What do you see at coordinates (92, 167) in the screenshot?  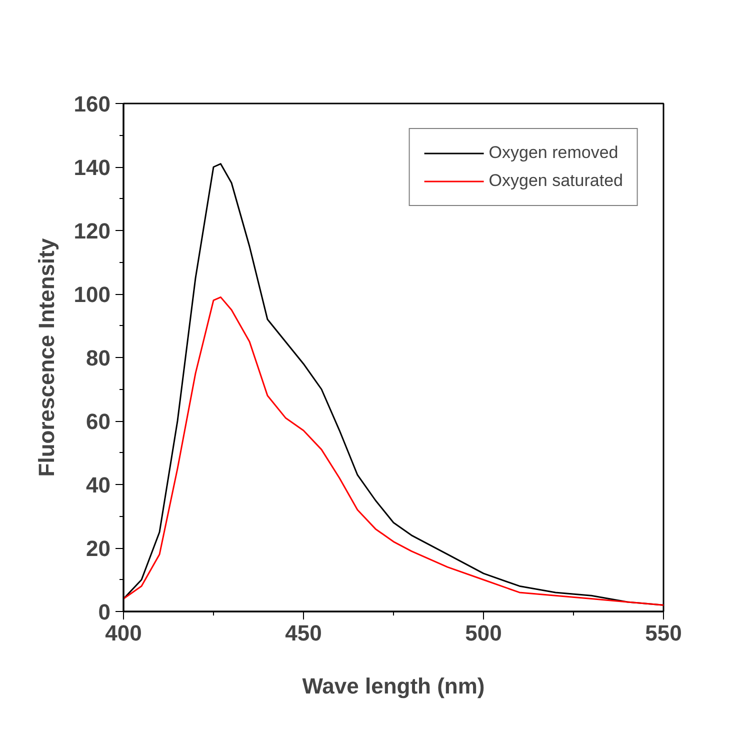 I see `y-tick-label: 140` at bounding box center [92, 167].